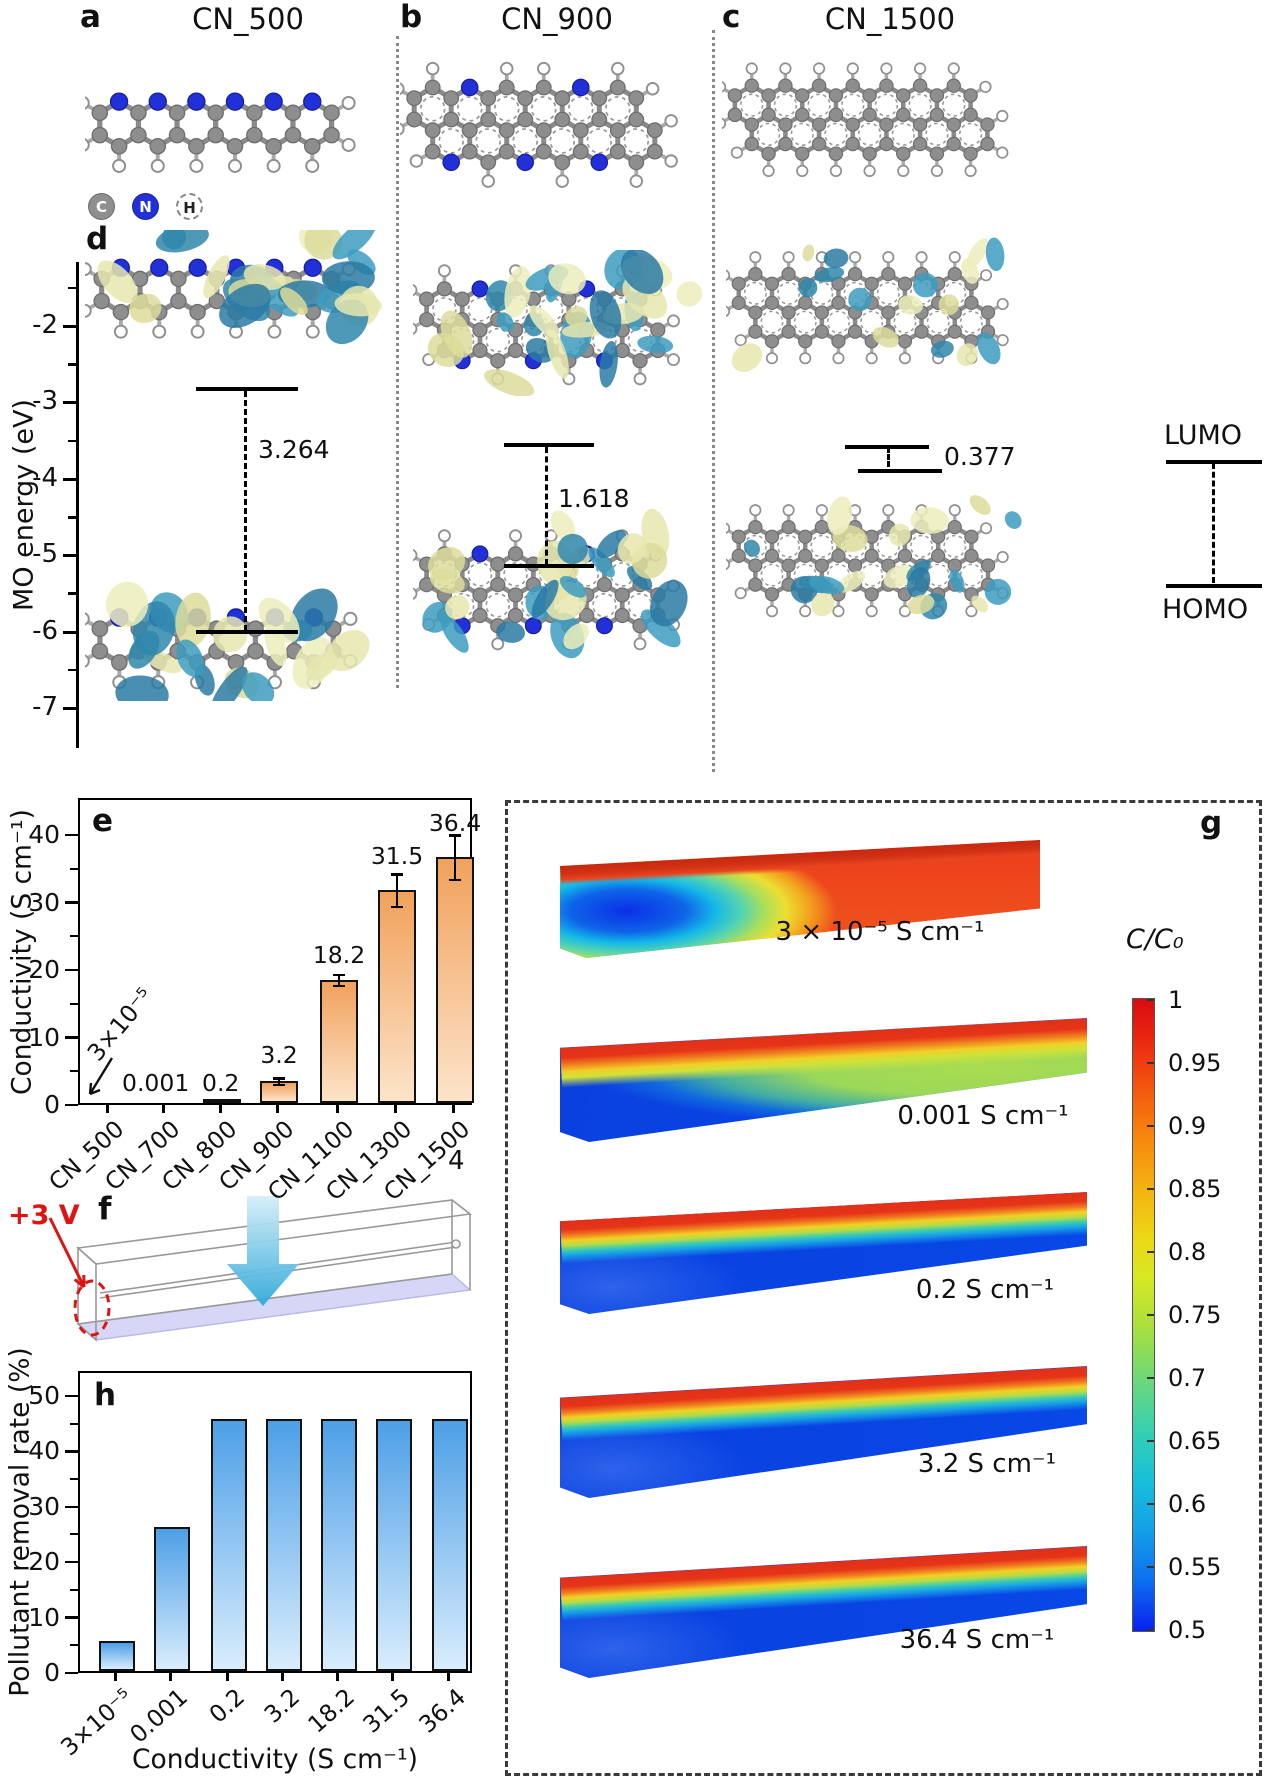 The image size is (1270, 1781). I want to click on cn500-lumo-level-line, so click(247, 389).